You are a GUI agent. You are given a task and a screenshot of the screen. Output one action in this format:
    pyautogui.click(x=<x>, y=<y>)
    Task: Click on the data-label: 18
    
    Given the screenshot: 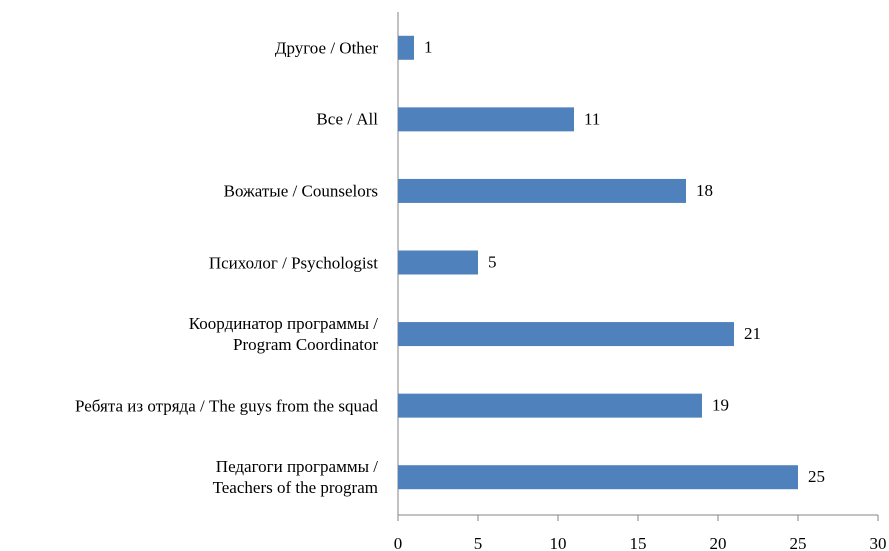 What is the action you would take?
    pyautogui.click(x=704, y=190)
    